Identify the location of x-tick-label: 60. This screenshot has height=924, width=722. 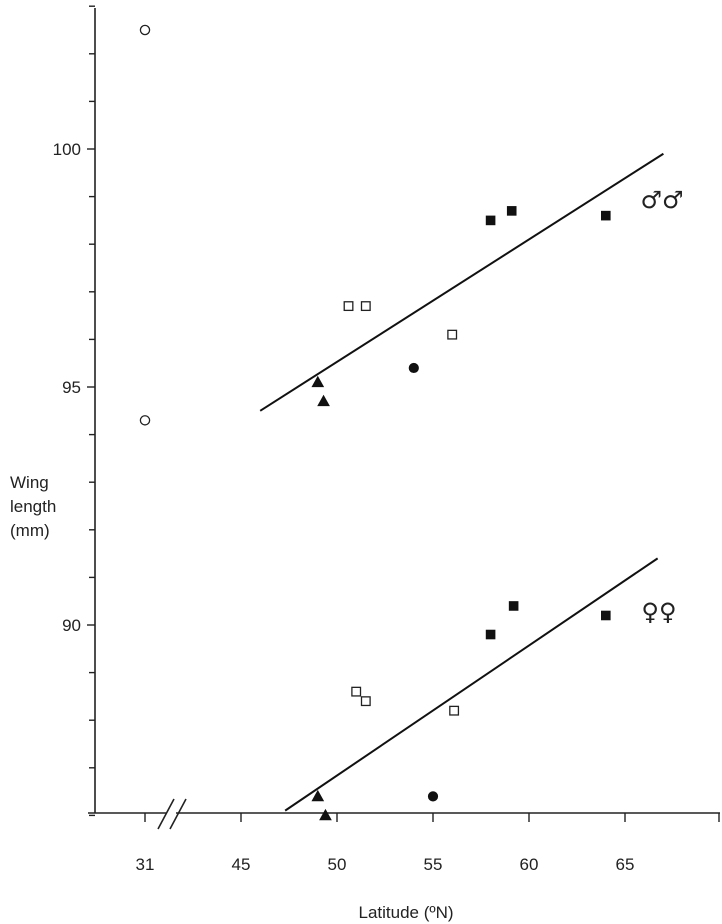
(529, 864).